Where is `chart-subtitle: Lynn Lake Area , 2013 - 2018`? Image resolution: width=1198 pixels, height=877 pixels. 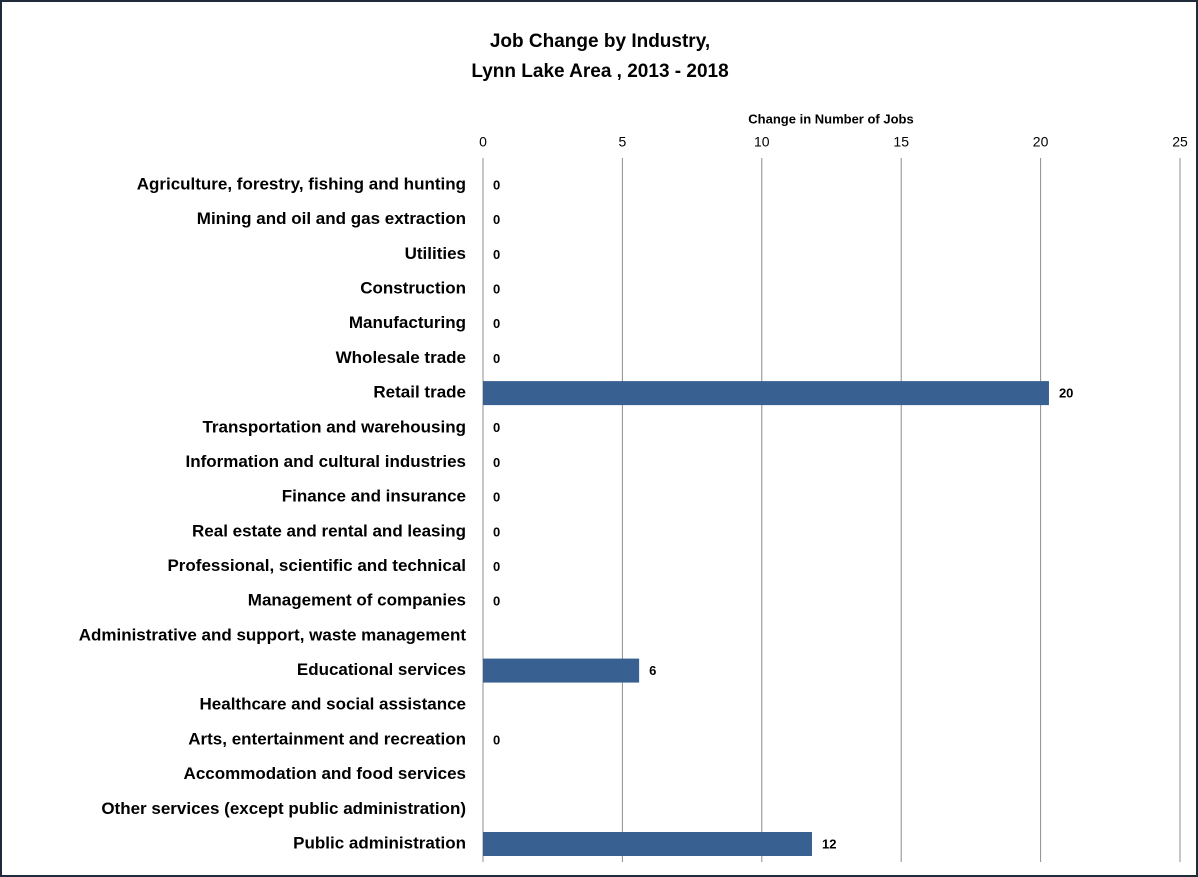 chart-subtitle: Lynn Lake Area , 2013 - 2018 is located at coordinates (599, 71).